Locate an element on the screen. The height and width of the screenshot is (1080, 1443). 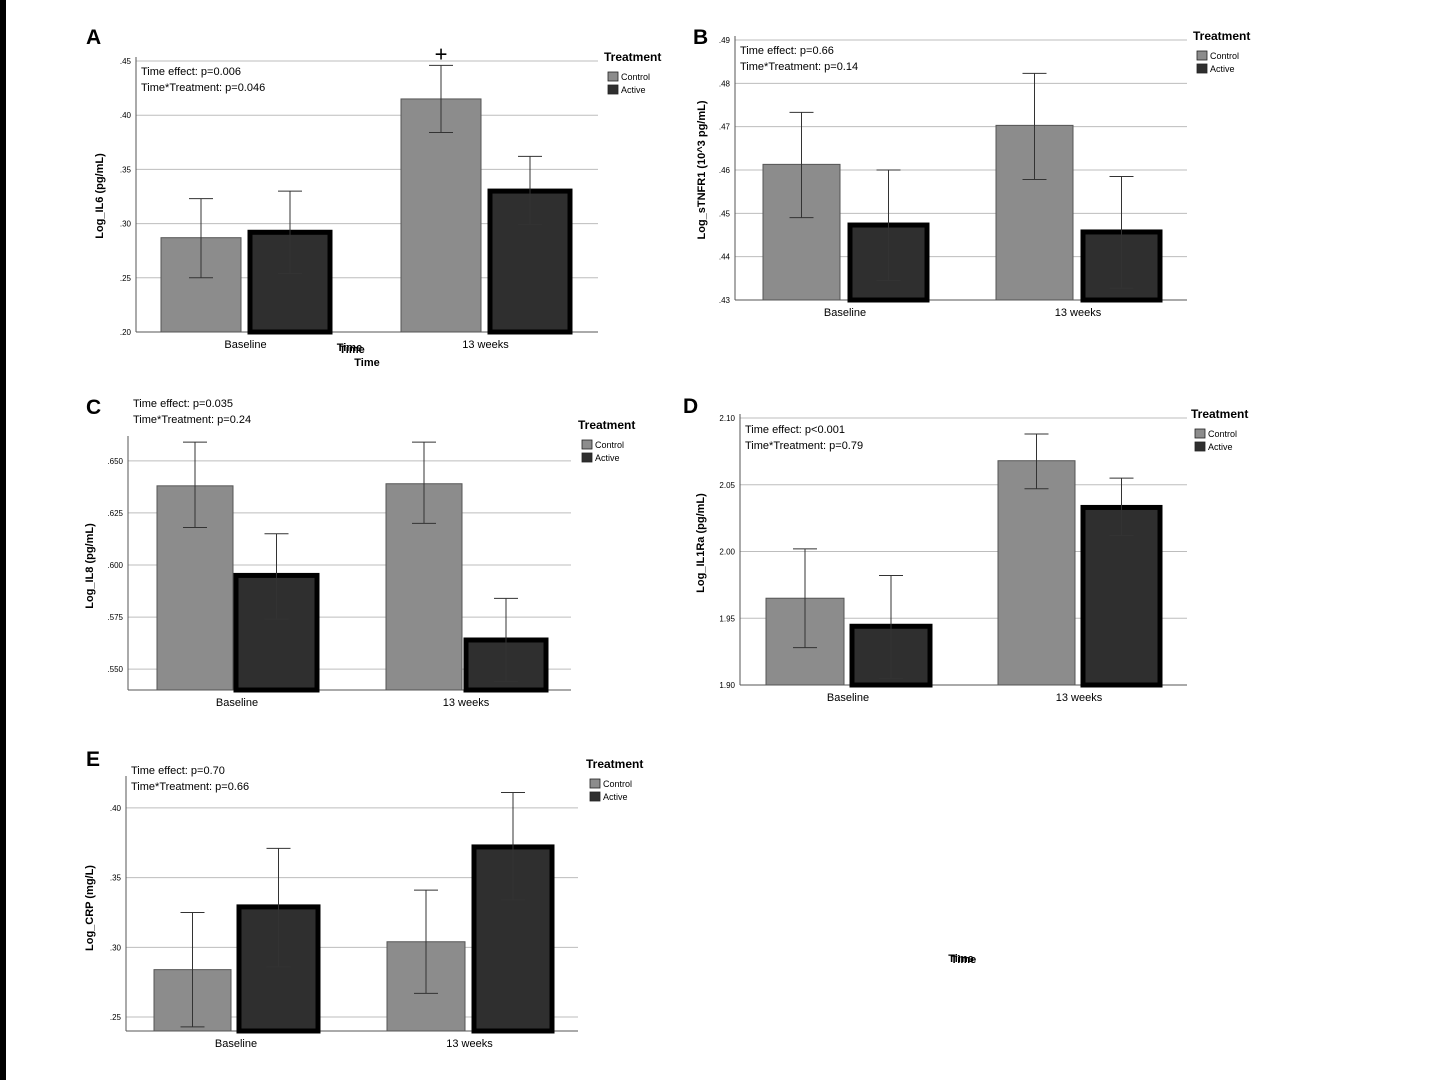
y-axis-label: Log_IL8 (pg/mL) is located at coordinates (90, 566).